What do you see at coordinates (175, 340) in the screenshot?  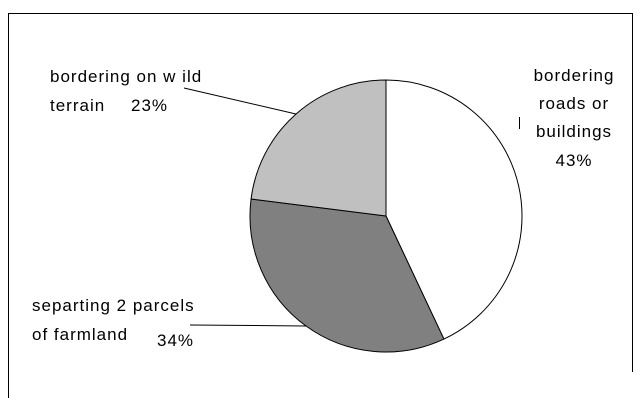 I see `data-label-farmland-percent: 34%` at bounding box center [175, 340].